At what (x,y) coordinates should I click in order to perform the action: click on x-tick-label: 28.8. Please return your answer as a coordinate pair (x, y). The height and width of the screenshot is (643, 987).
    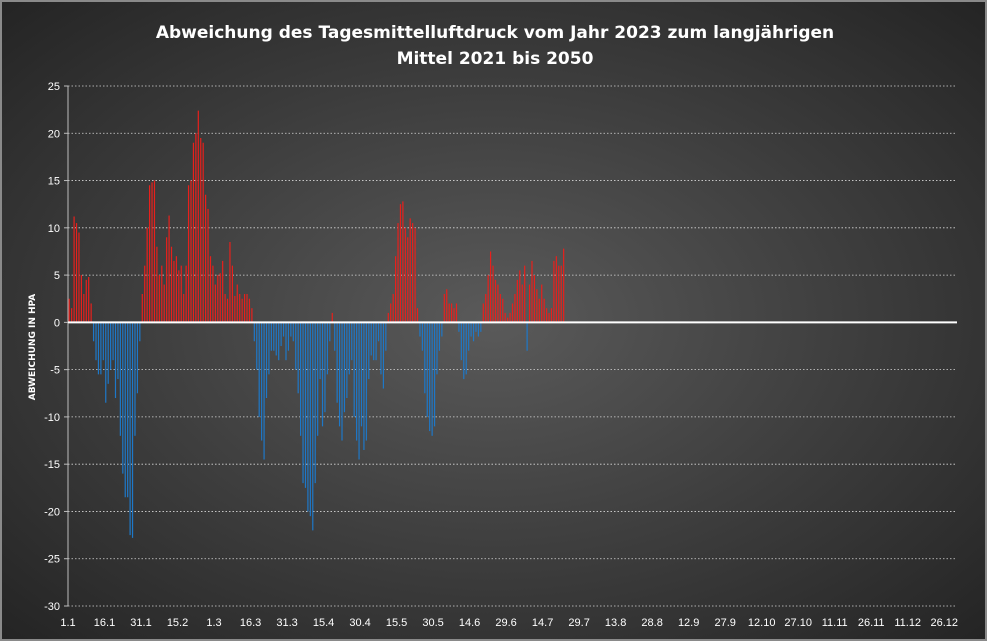
    Looking at the image, I should click on (651, 623).